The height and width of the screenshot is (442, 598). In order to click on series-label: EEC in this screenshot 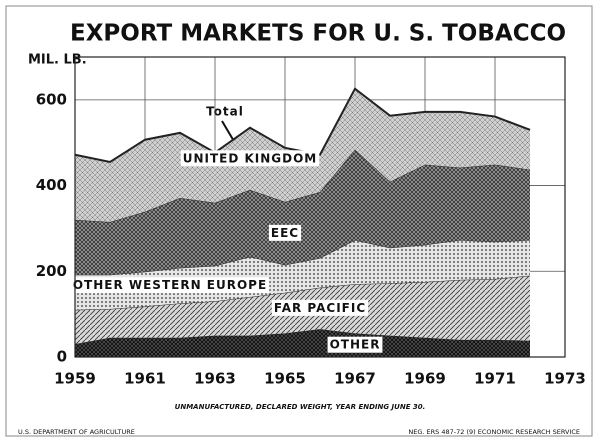, I will do `click(285, 233)`.